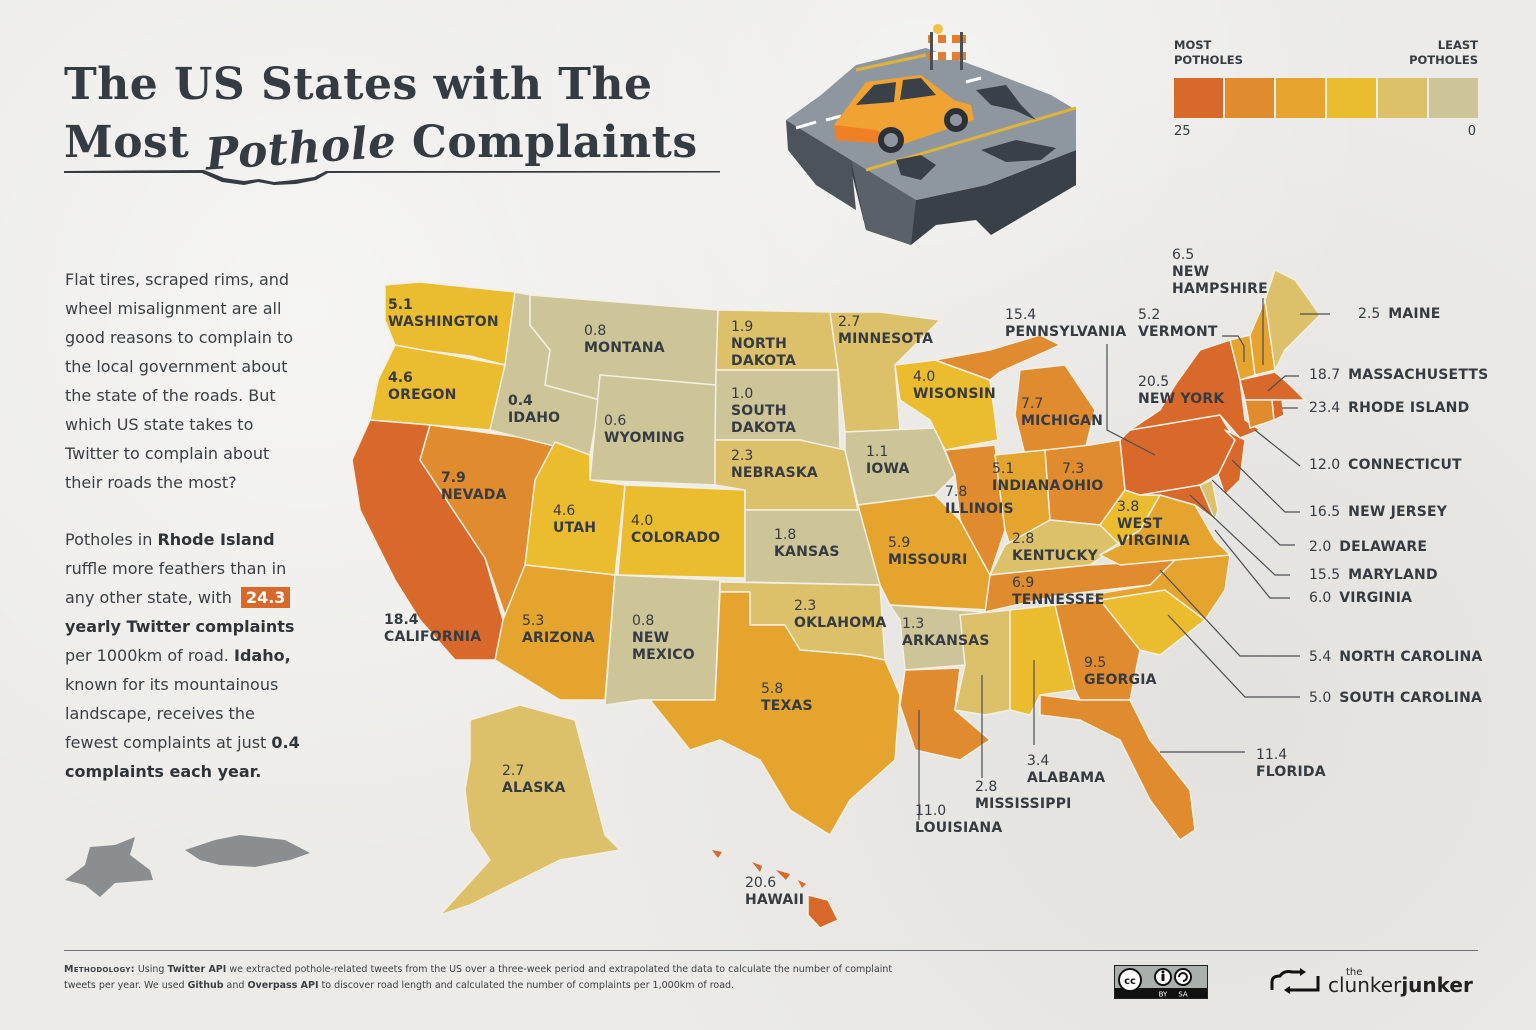 Image resolution: width=1536 pixels, height=1030 pixels. What do you see at coordinates (928, 551) in the screenshot?
I see `label-missouri: 5.9 MISSOURI` at bounding box center [928, 551].